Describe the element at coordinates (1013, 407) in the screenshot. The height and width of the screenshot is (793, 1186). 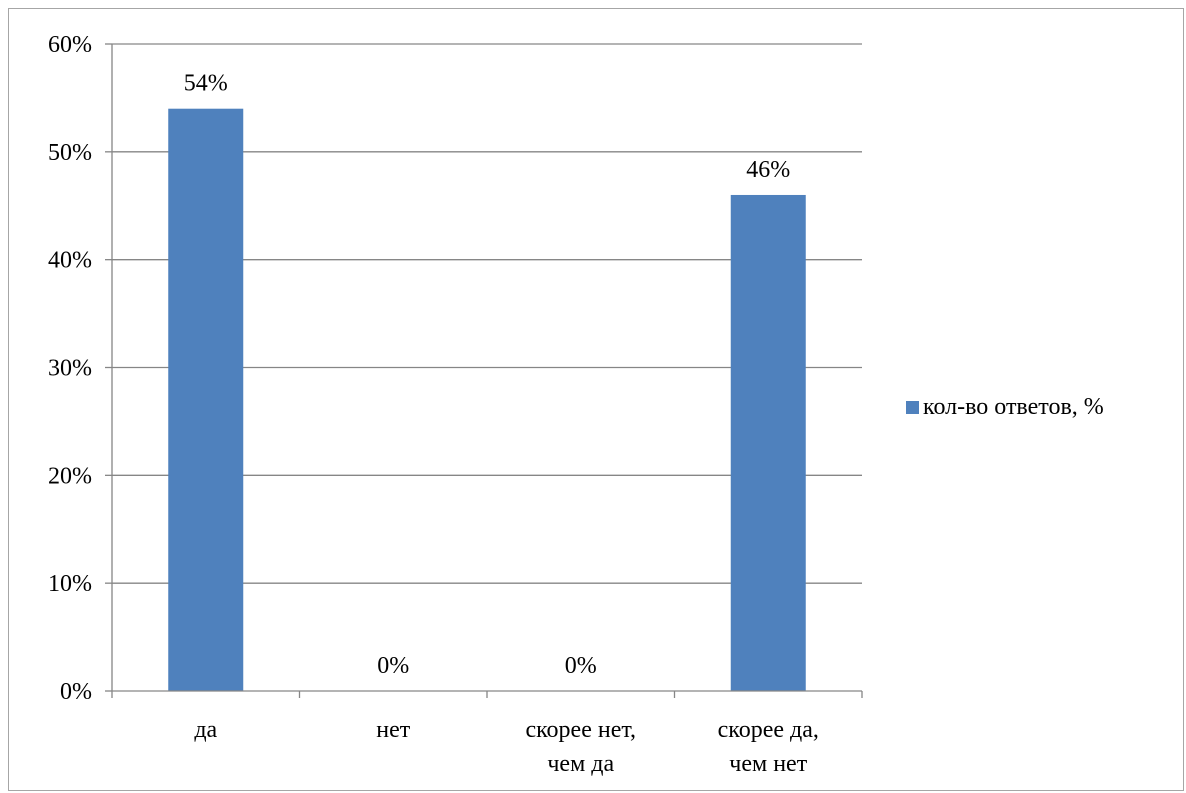
I see `legend-label: кол-во ответов, %` at that location.